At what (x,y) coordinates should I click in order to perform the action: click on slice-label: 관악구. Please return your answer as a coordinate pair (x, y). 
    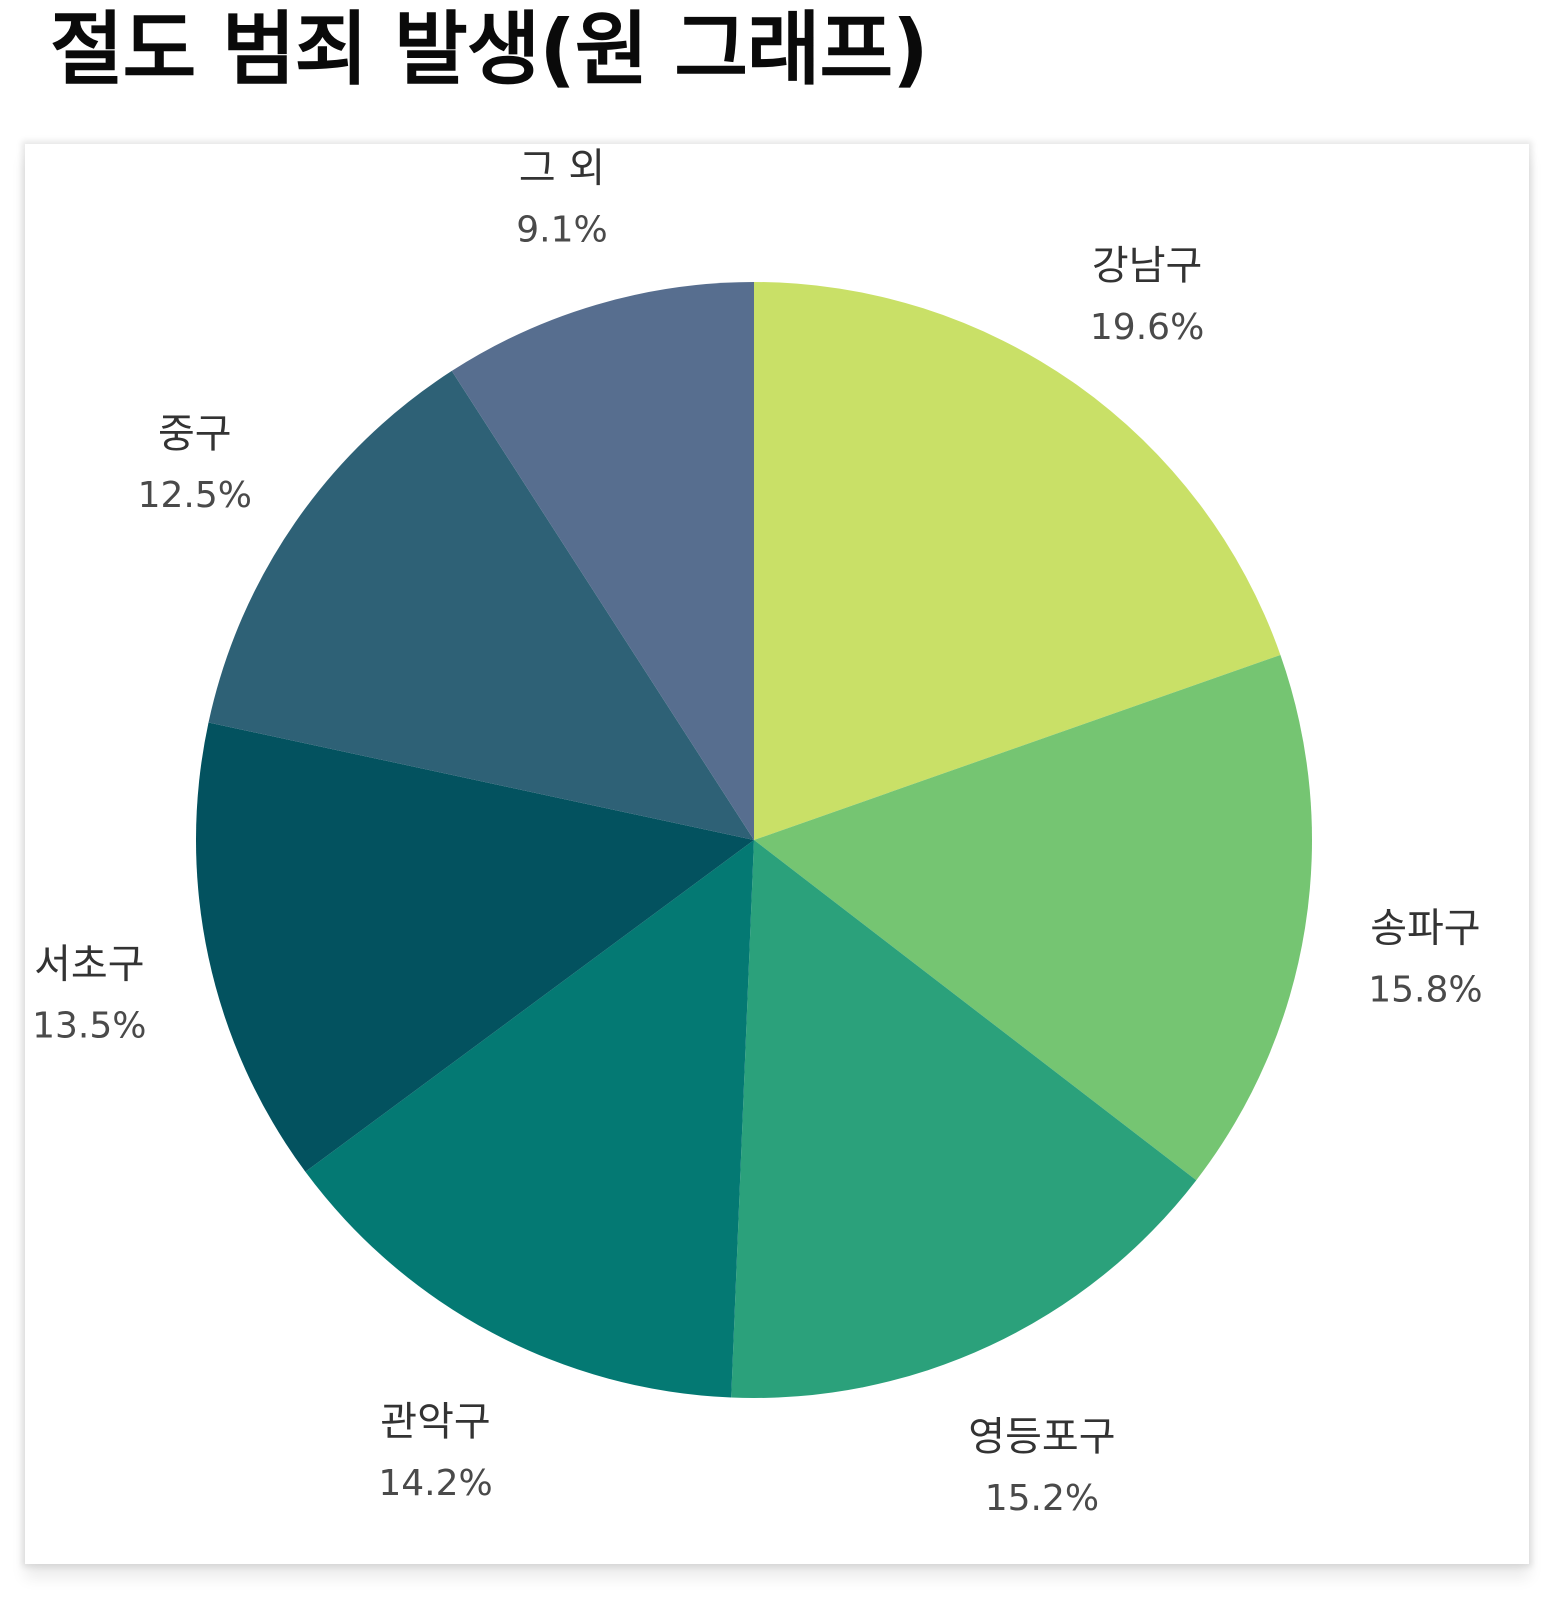
    Looking at the image, I should click on (435, 1422).